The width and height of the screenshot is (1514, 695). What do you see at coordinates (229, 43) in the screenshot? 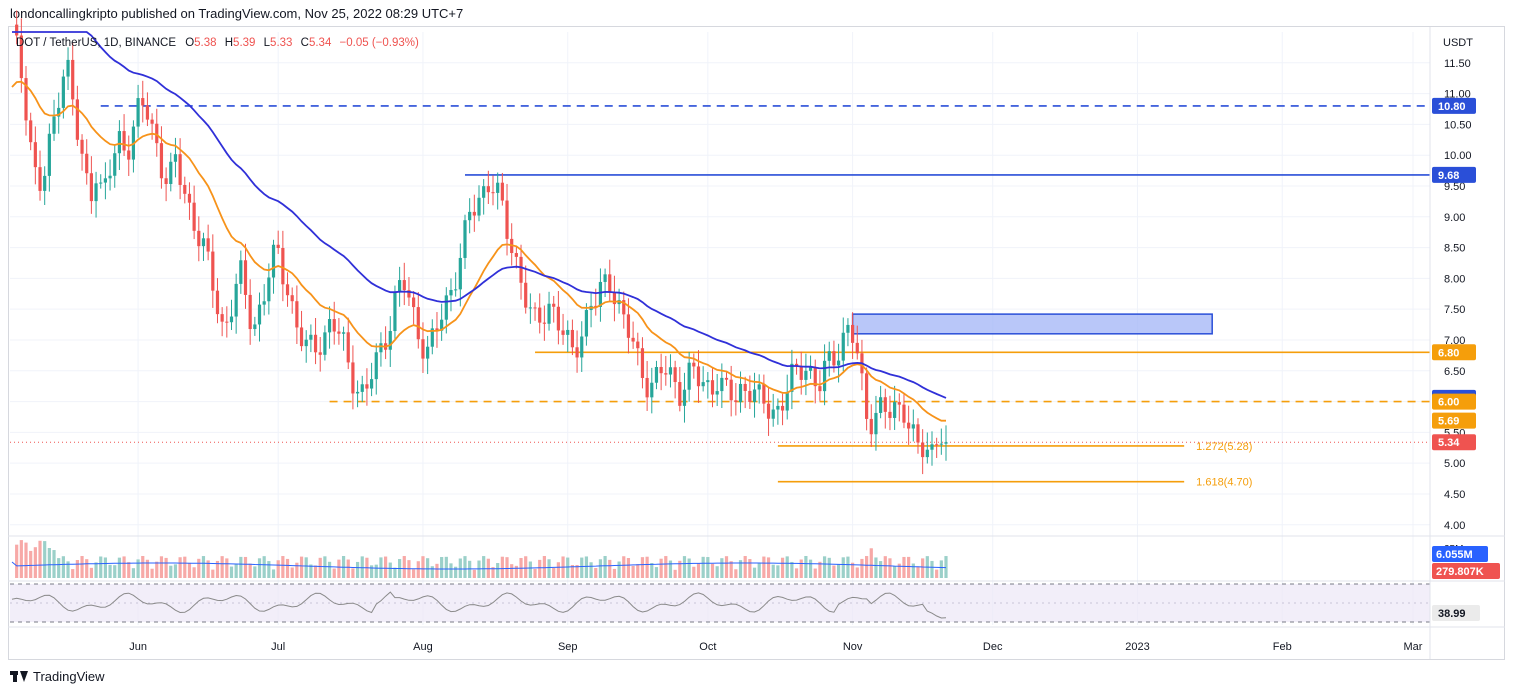
I see `legend-high-label: H` at bounding box center [229, 43].